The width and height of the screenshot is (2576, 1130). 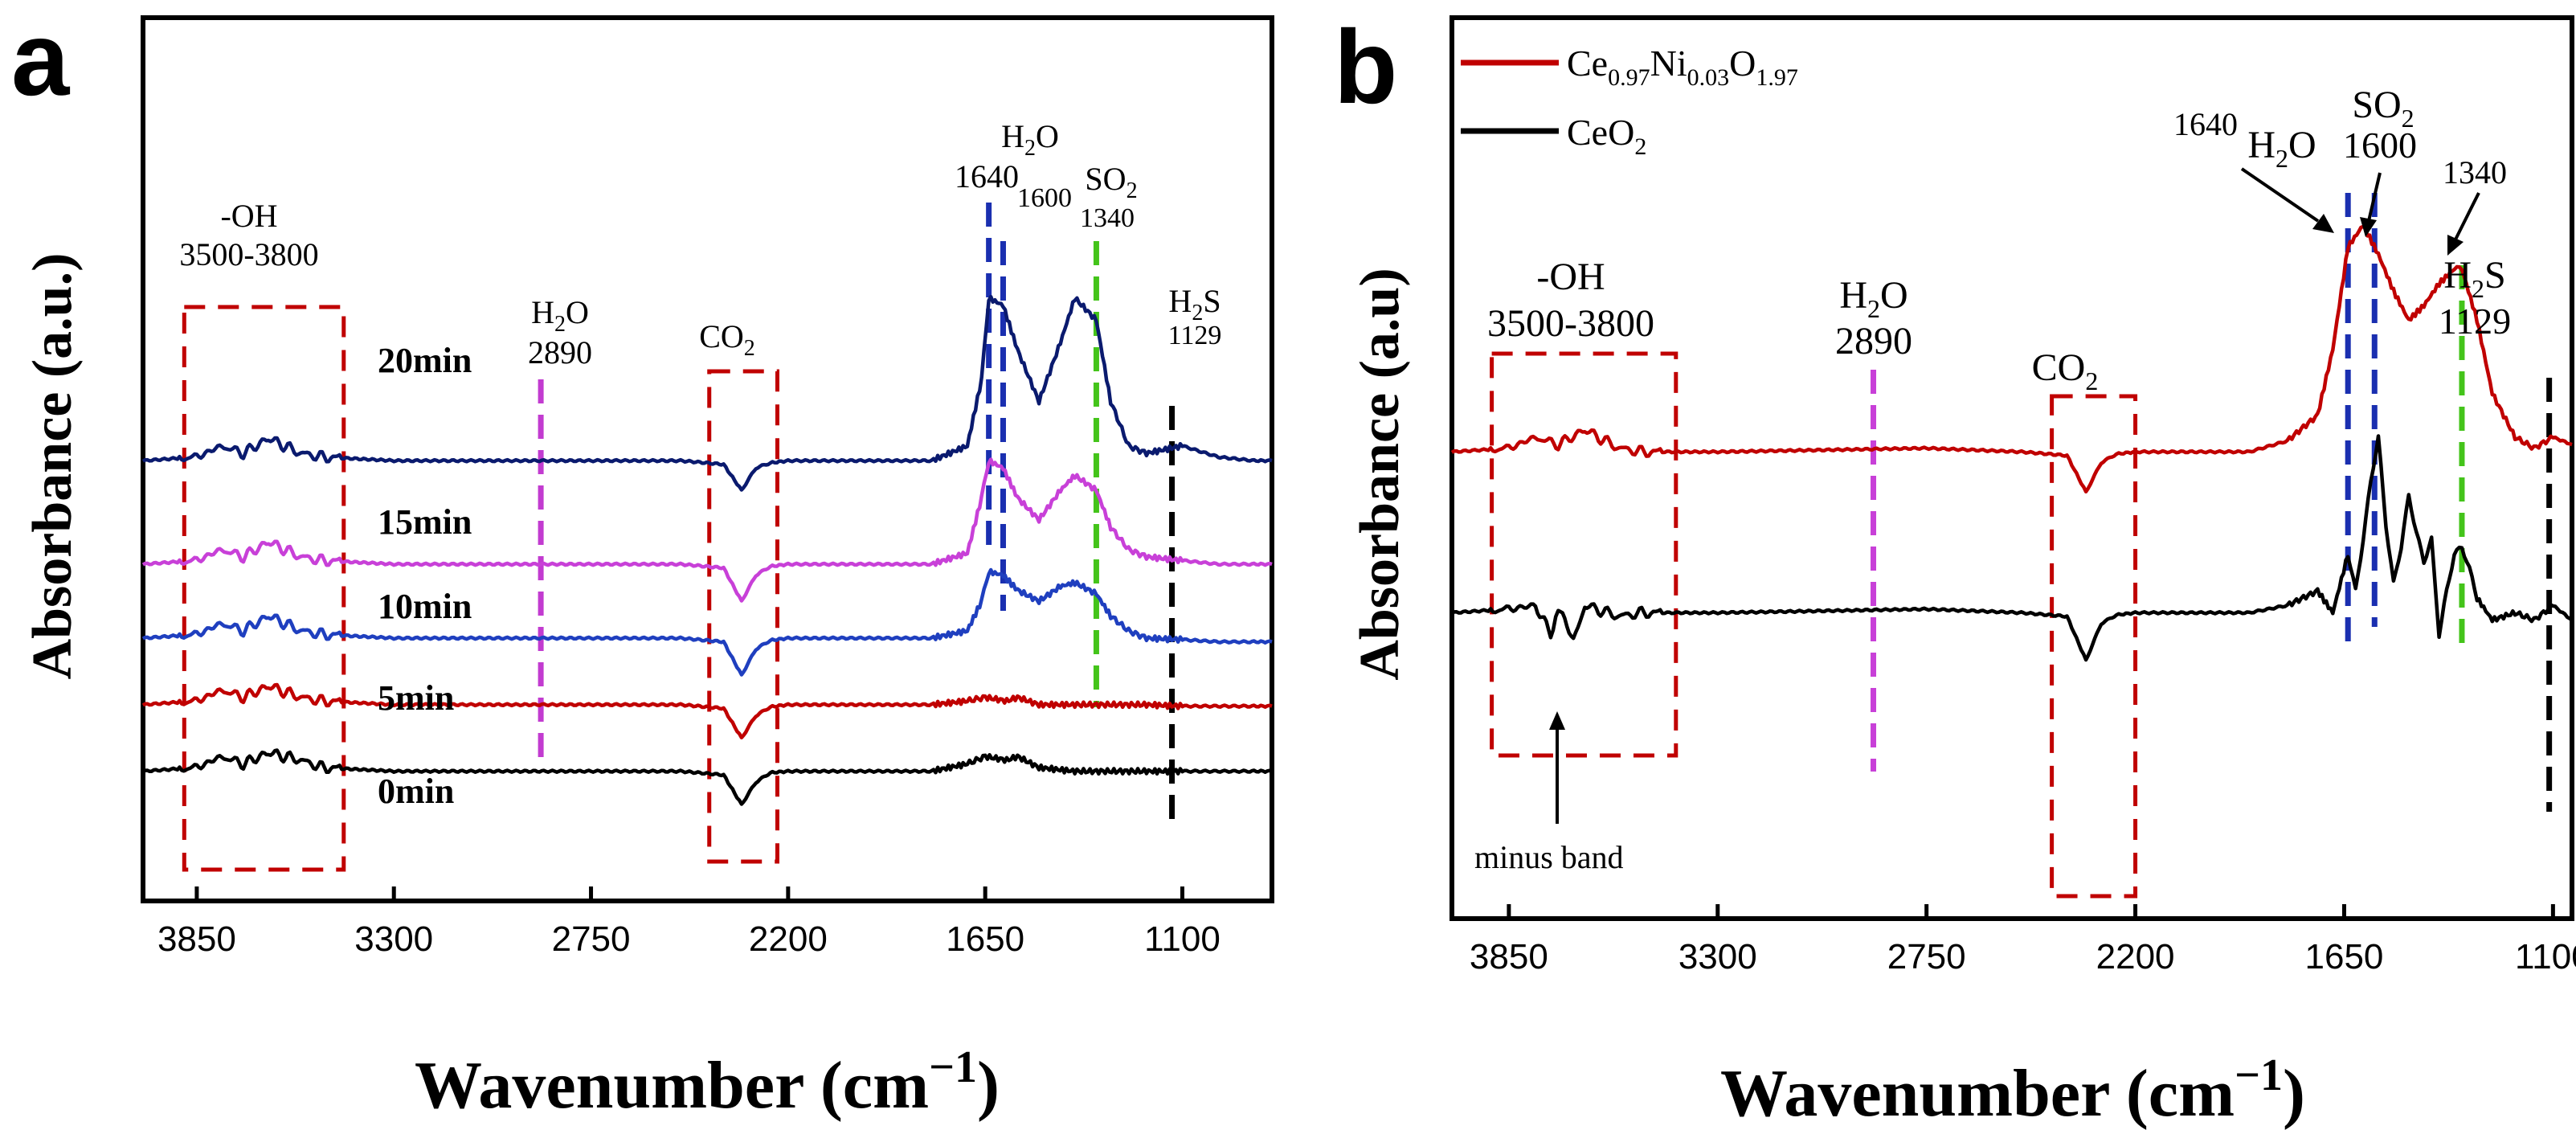 I want to click on b-h2o-2890-value: 2890, so click(x=1874, y=341).